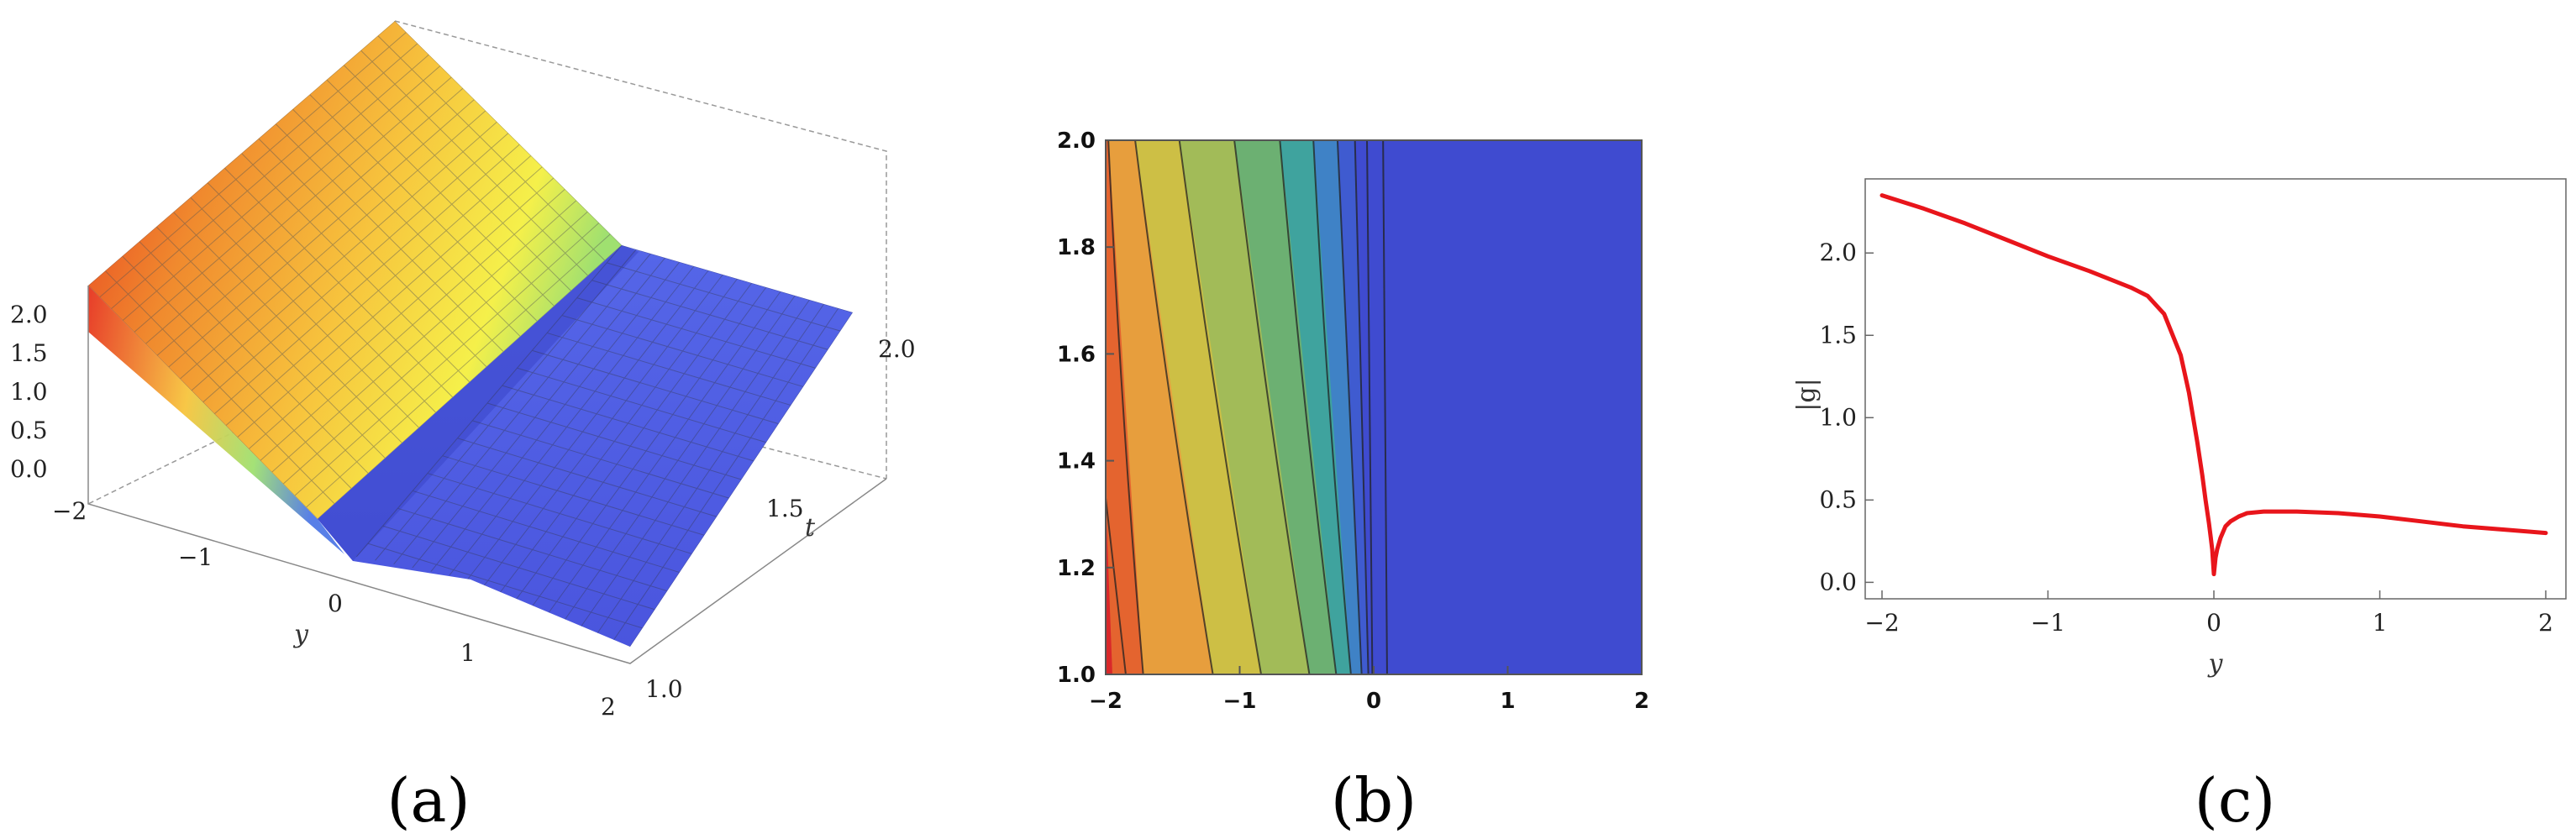 Image resolution: width=2576 pixels, height=839 pixels. Describe the element at coordinates (2545, 623) in the screenshot. I see `c-x-tick-label: 2` at that location.